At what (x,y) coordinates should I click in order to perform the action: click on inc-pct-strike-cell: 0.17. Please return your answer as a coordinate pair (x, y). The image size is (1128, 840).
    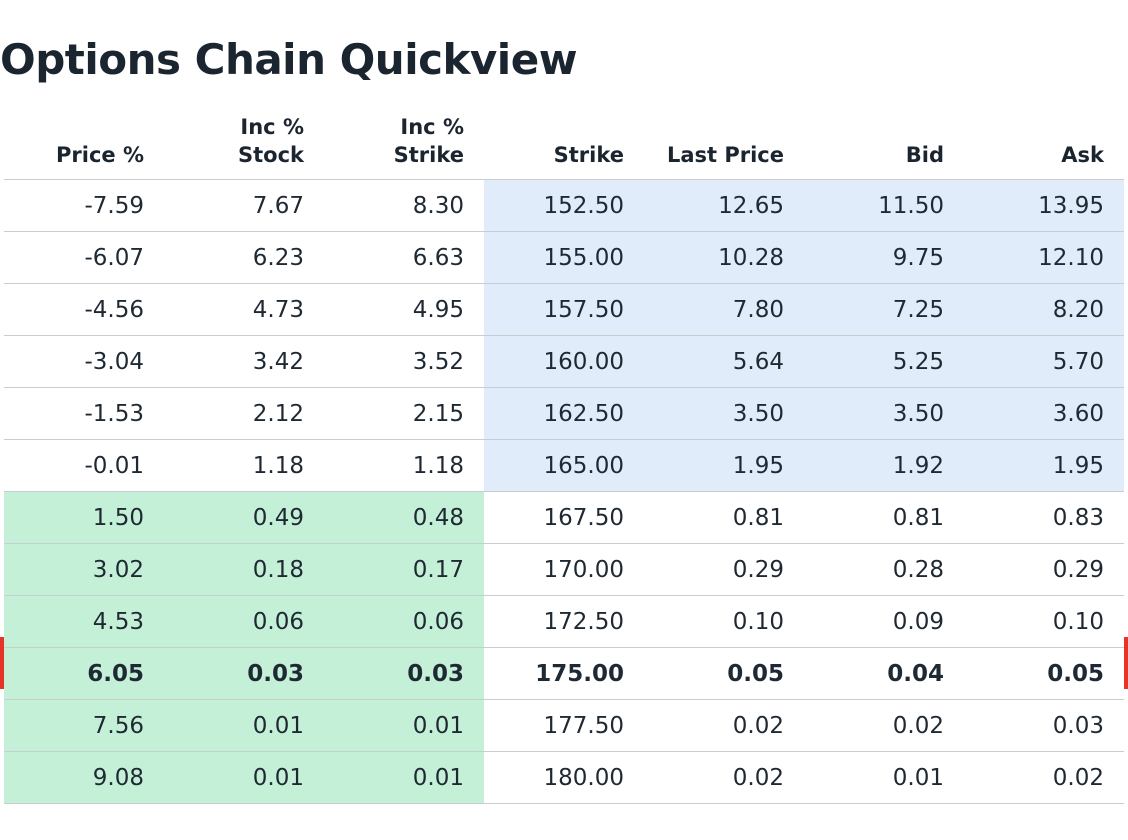
    Looking at the image, I should click on (404, 569).